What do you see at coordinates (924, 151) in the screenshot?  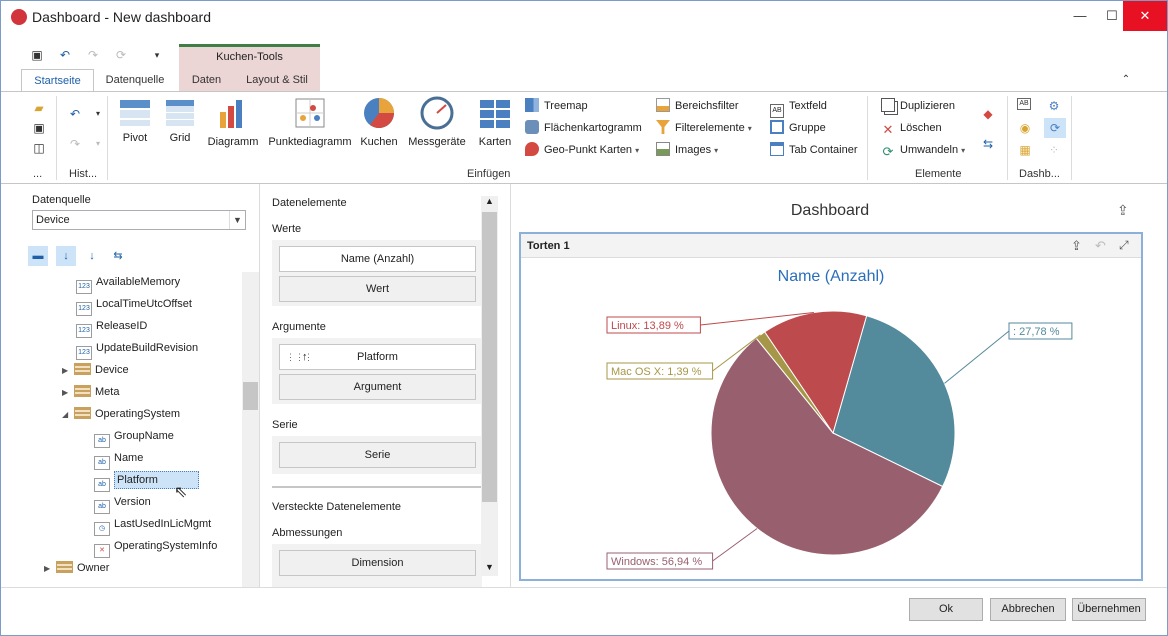 I see `convert-button: ⟳ Umwandeln ▾` at bounding box center [924, 151].